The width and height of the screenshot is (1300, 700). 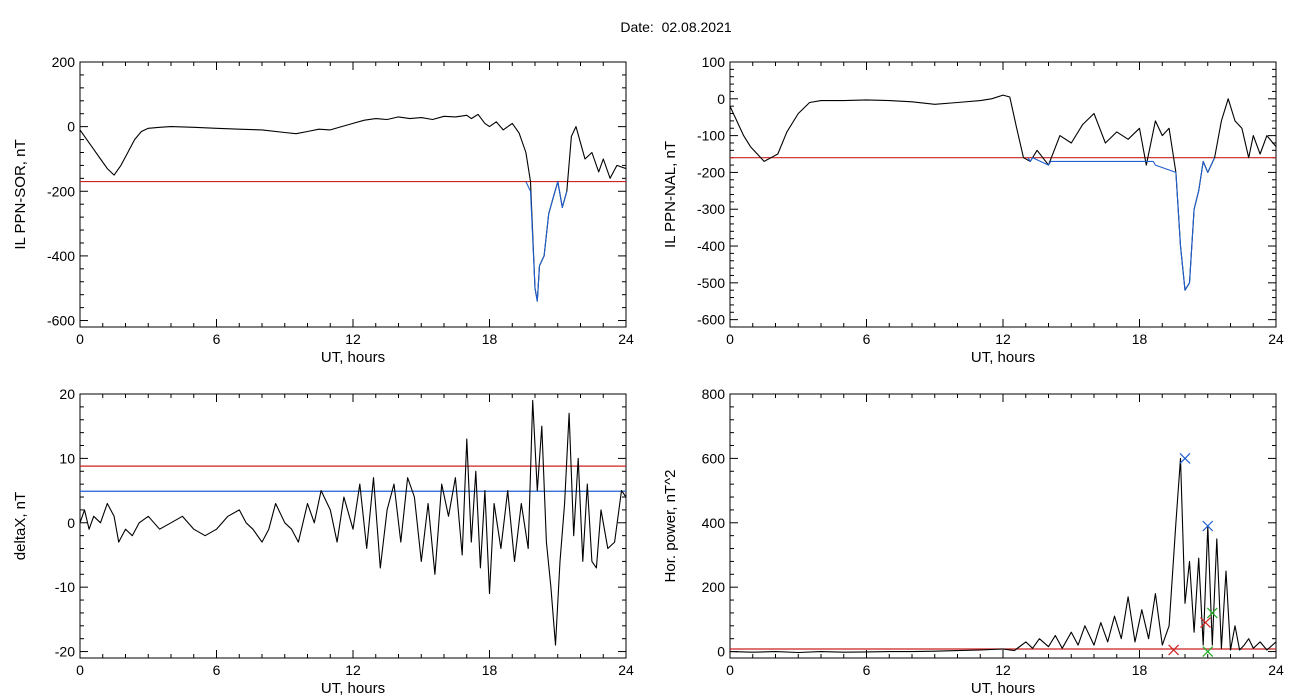 What do you see at coordinates (714, 394) in the screenshot?
I see `y-tick-label: 800` at bounding box center [714, 394].